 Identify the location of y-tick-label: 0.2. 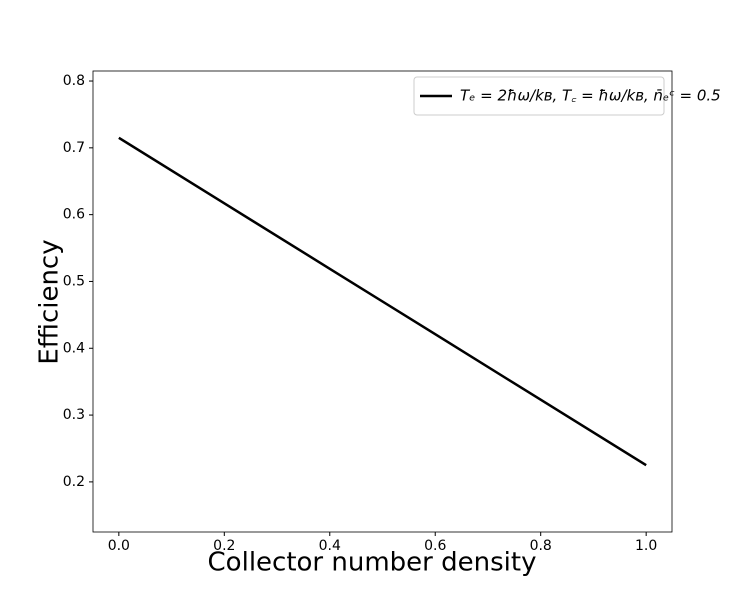
(74, 482).